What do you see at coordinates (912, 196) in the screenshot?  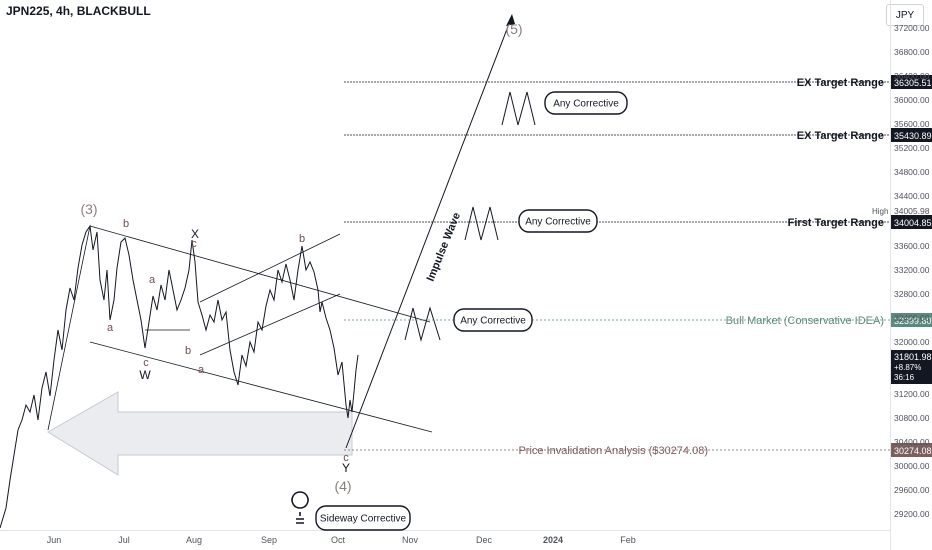 I see `axis-tick-7: 34400.00` at bounding box center [912, 196].